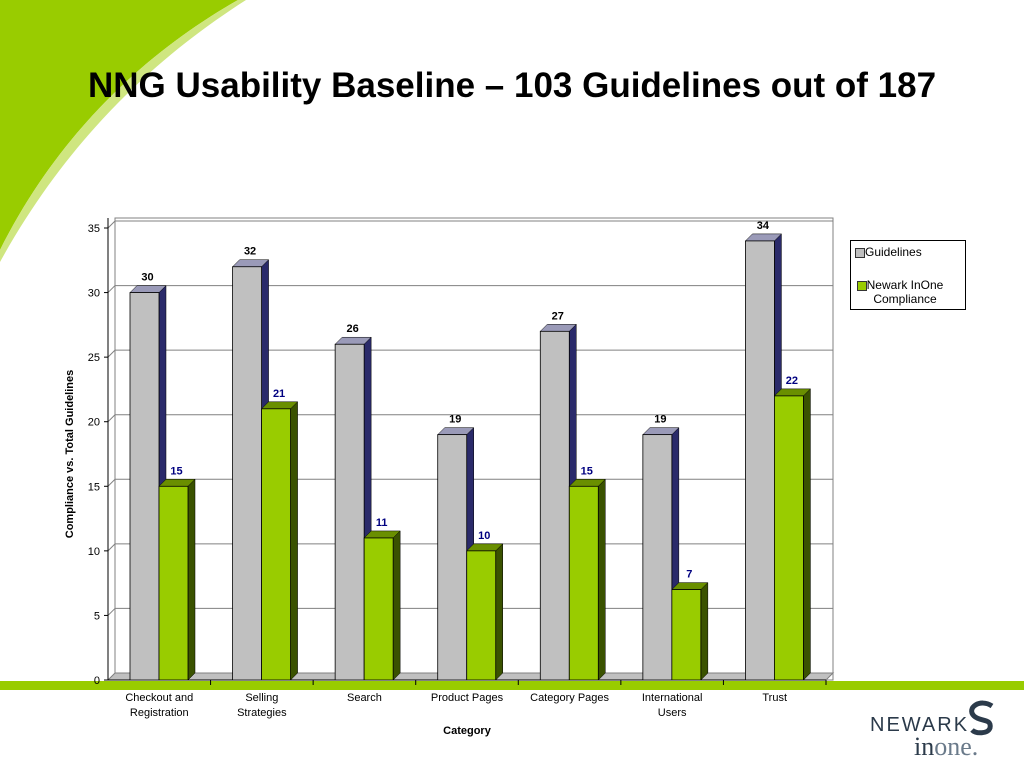 Image resolution: width=1024 pixels, height=768 pixels. I want to click on brand-name: NEWARK, so click(920, 725).